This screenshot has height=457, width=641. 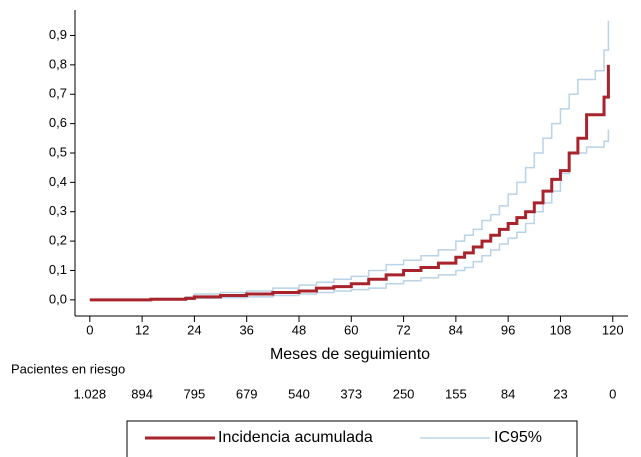 I want to click on x-tick-label: 24, so click(x=194, y=329).